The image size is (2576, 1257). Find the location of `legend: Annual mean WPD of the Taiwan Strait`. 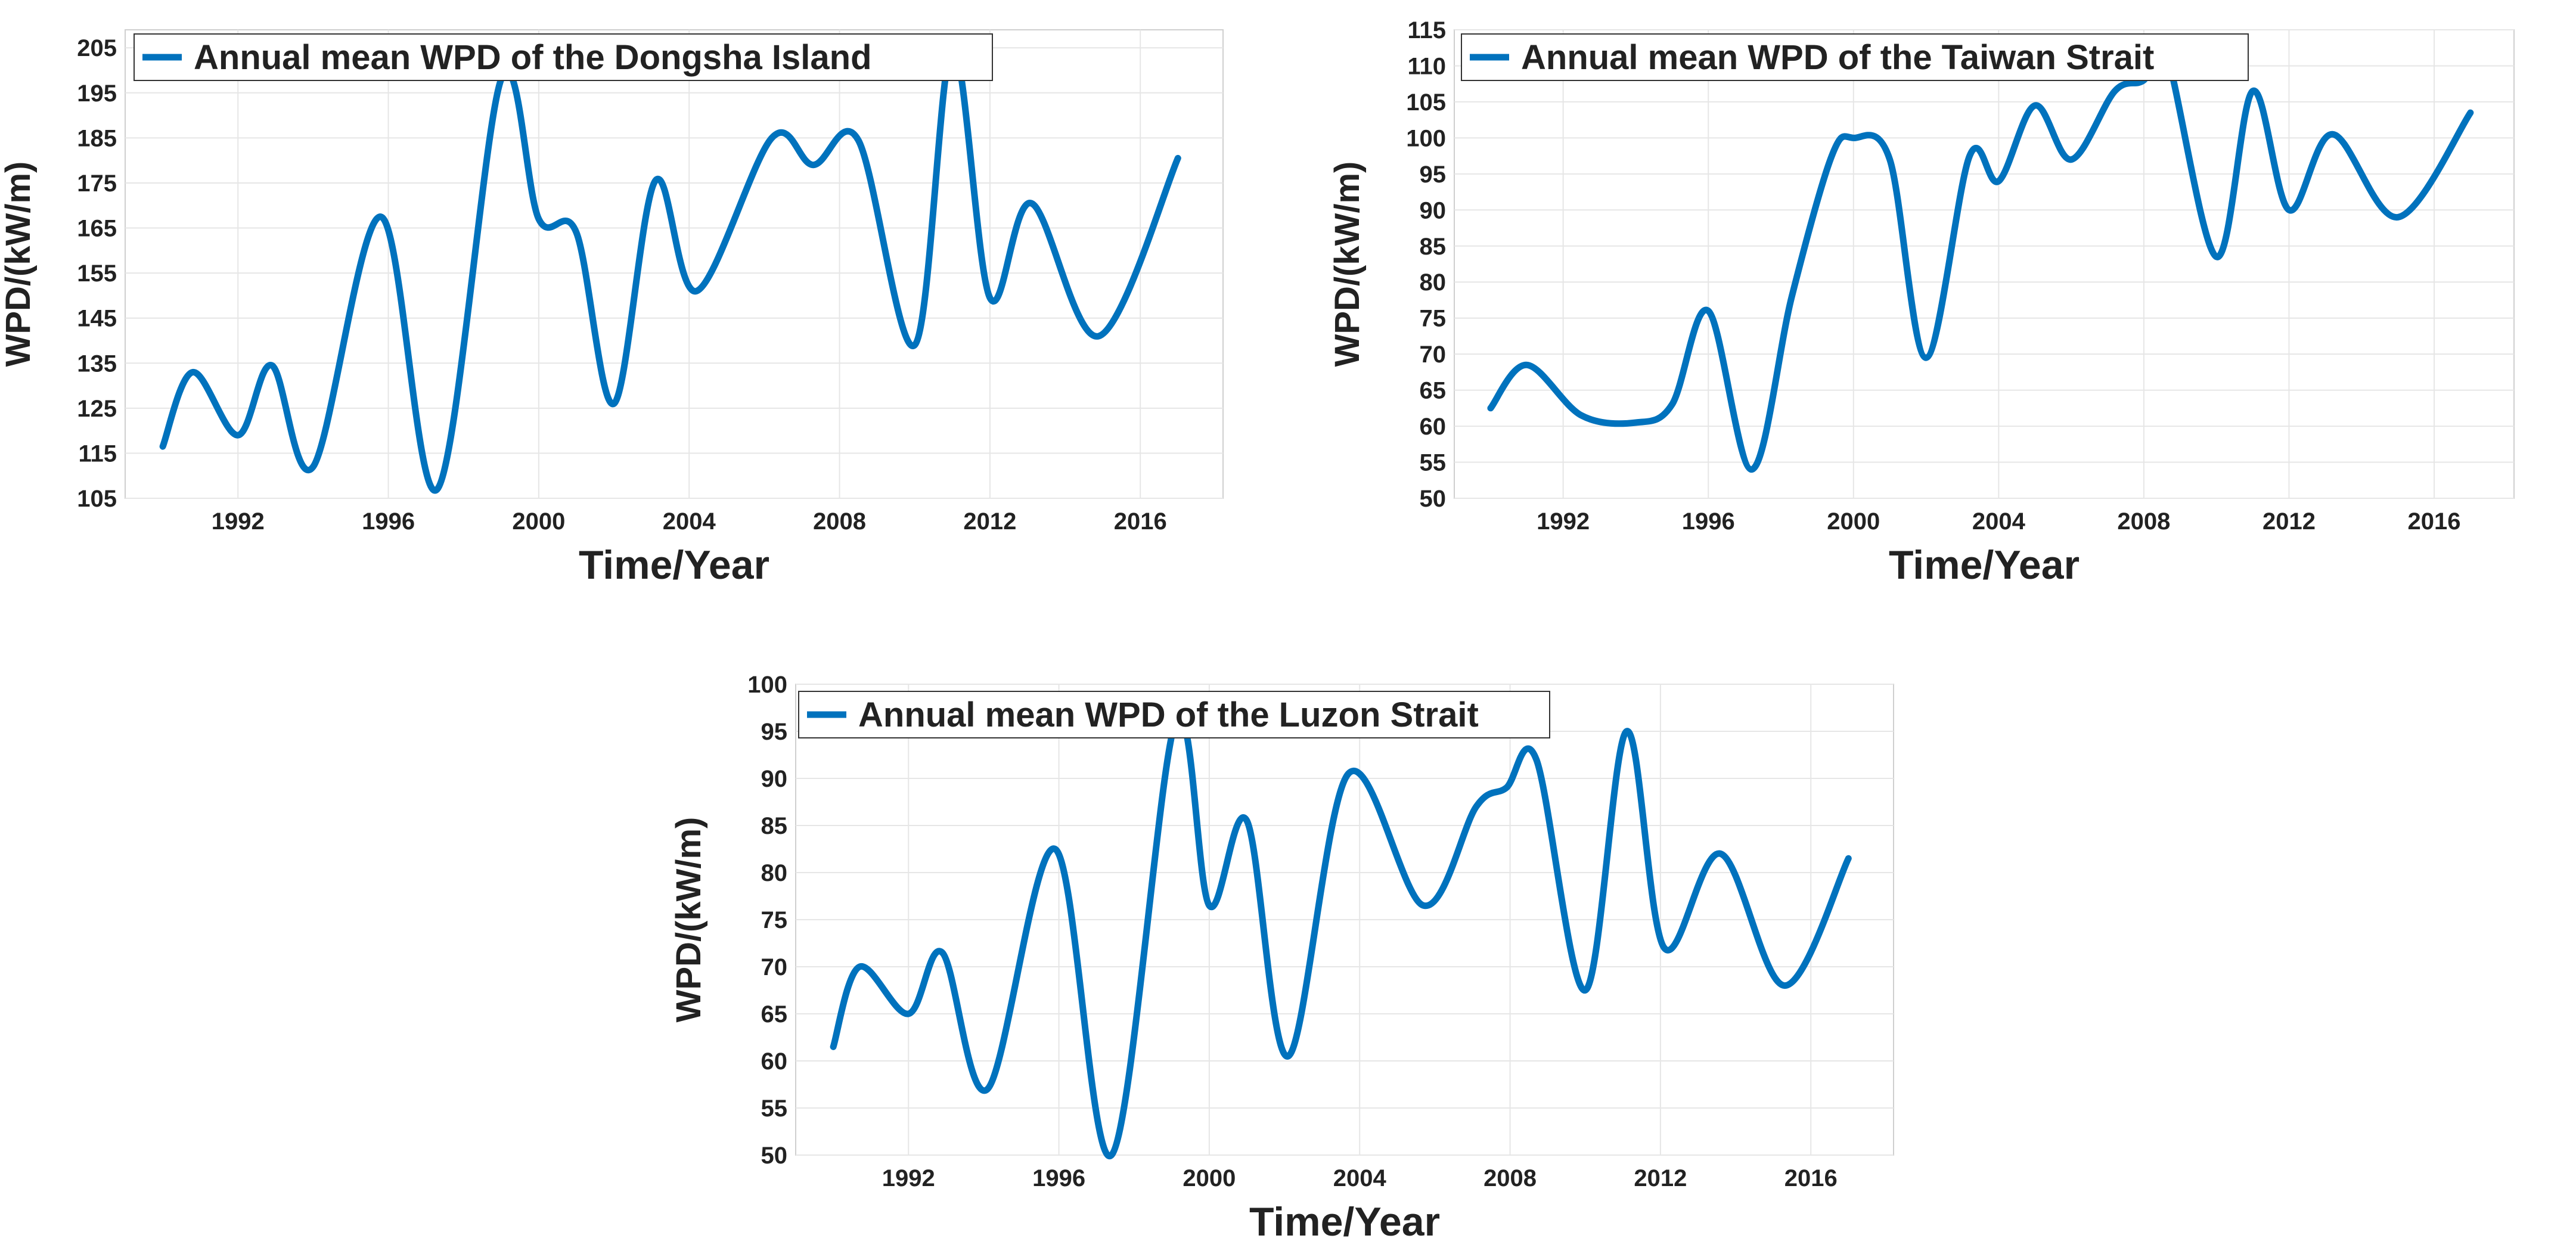

legend: Annual mean WPD of the Taiwan Strait is located at coordinates (1855, 57).